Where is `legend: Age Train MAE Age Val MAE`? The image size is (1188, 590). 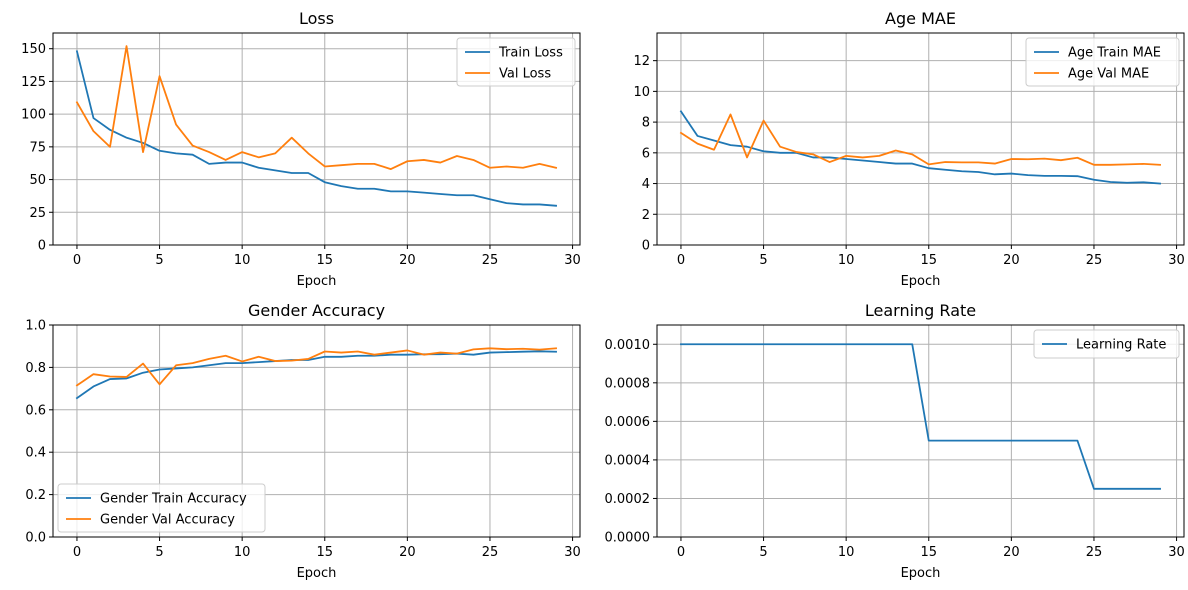
legend: Age Train MAE Age Val MAE is located at coordinates (1102, 62).